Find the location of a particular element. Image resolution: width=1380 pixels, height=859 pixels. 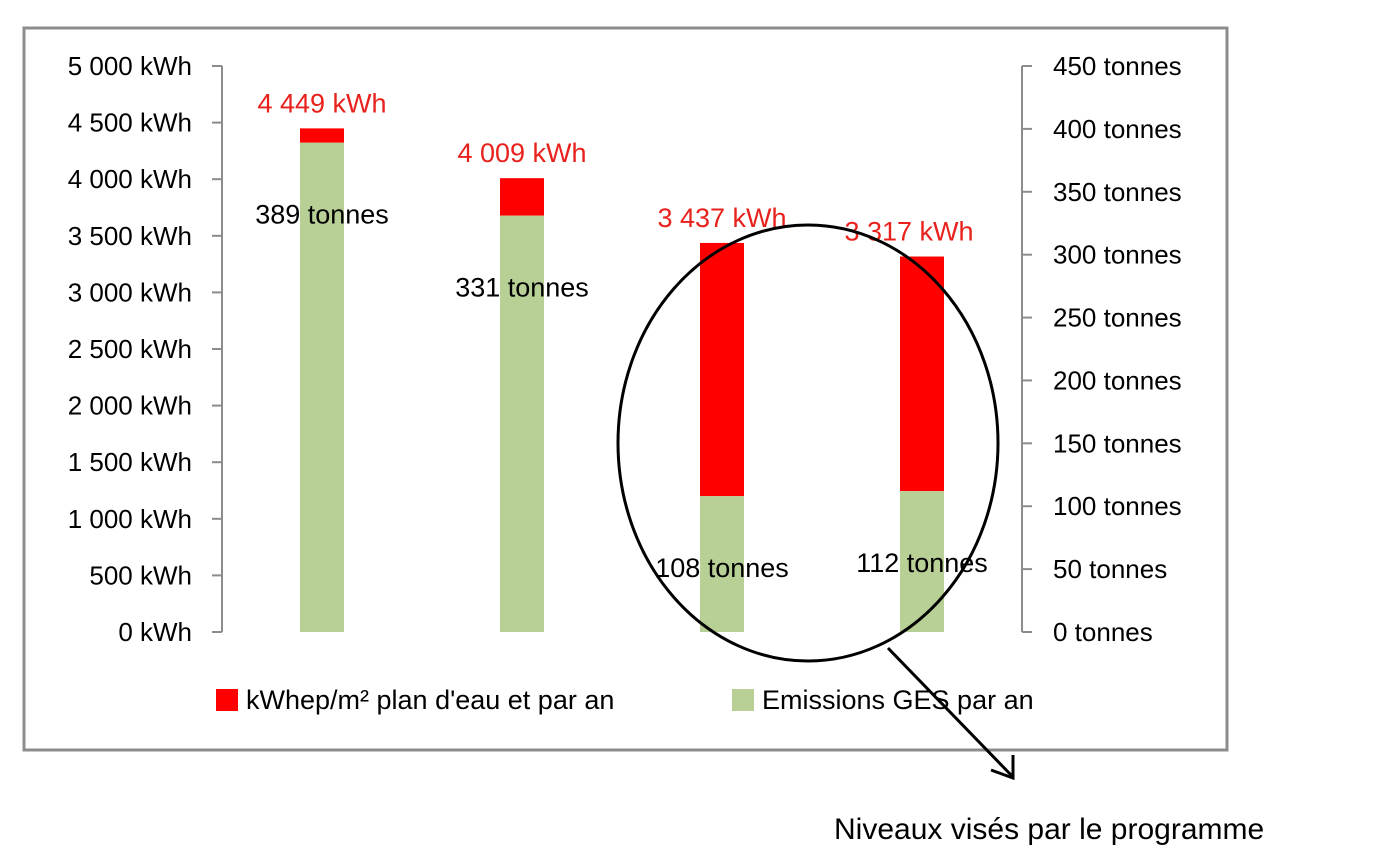

emissions-label: 108 tonnes is located at coordinates (722, 568).